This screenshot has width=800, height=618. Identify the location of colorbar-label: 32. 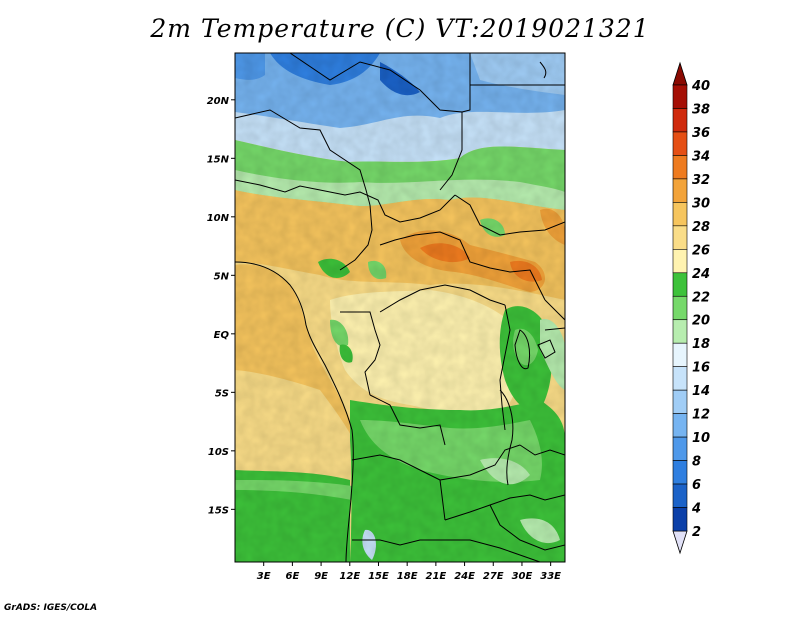
(701, 180).